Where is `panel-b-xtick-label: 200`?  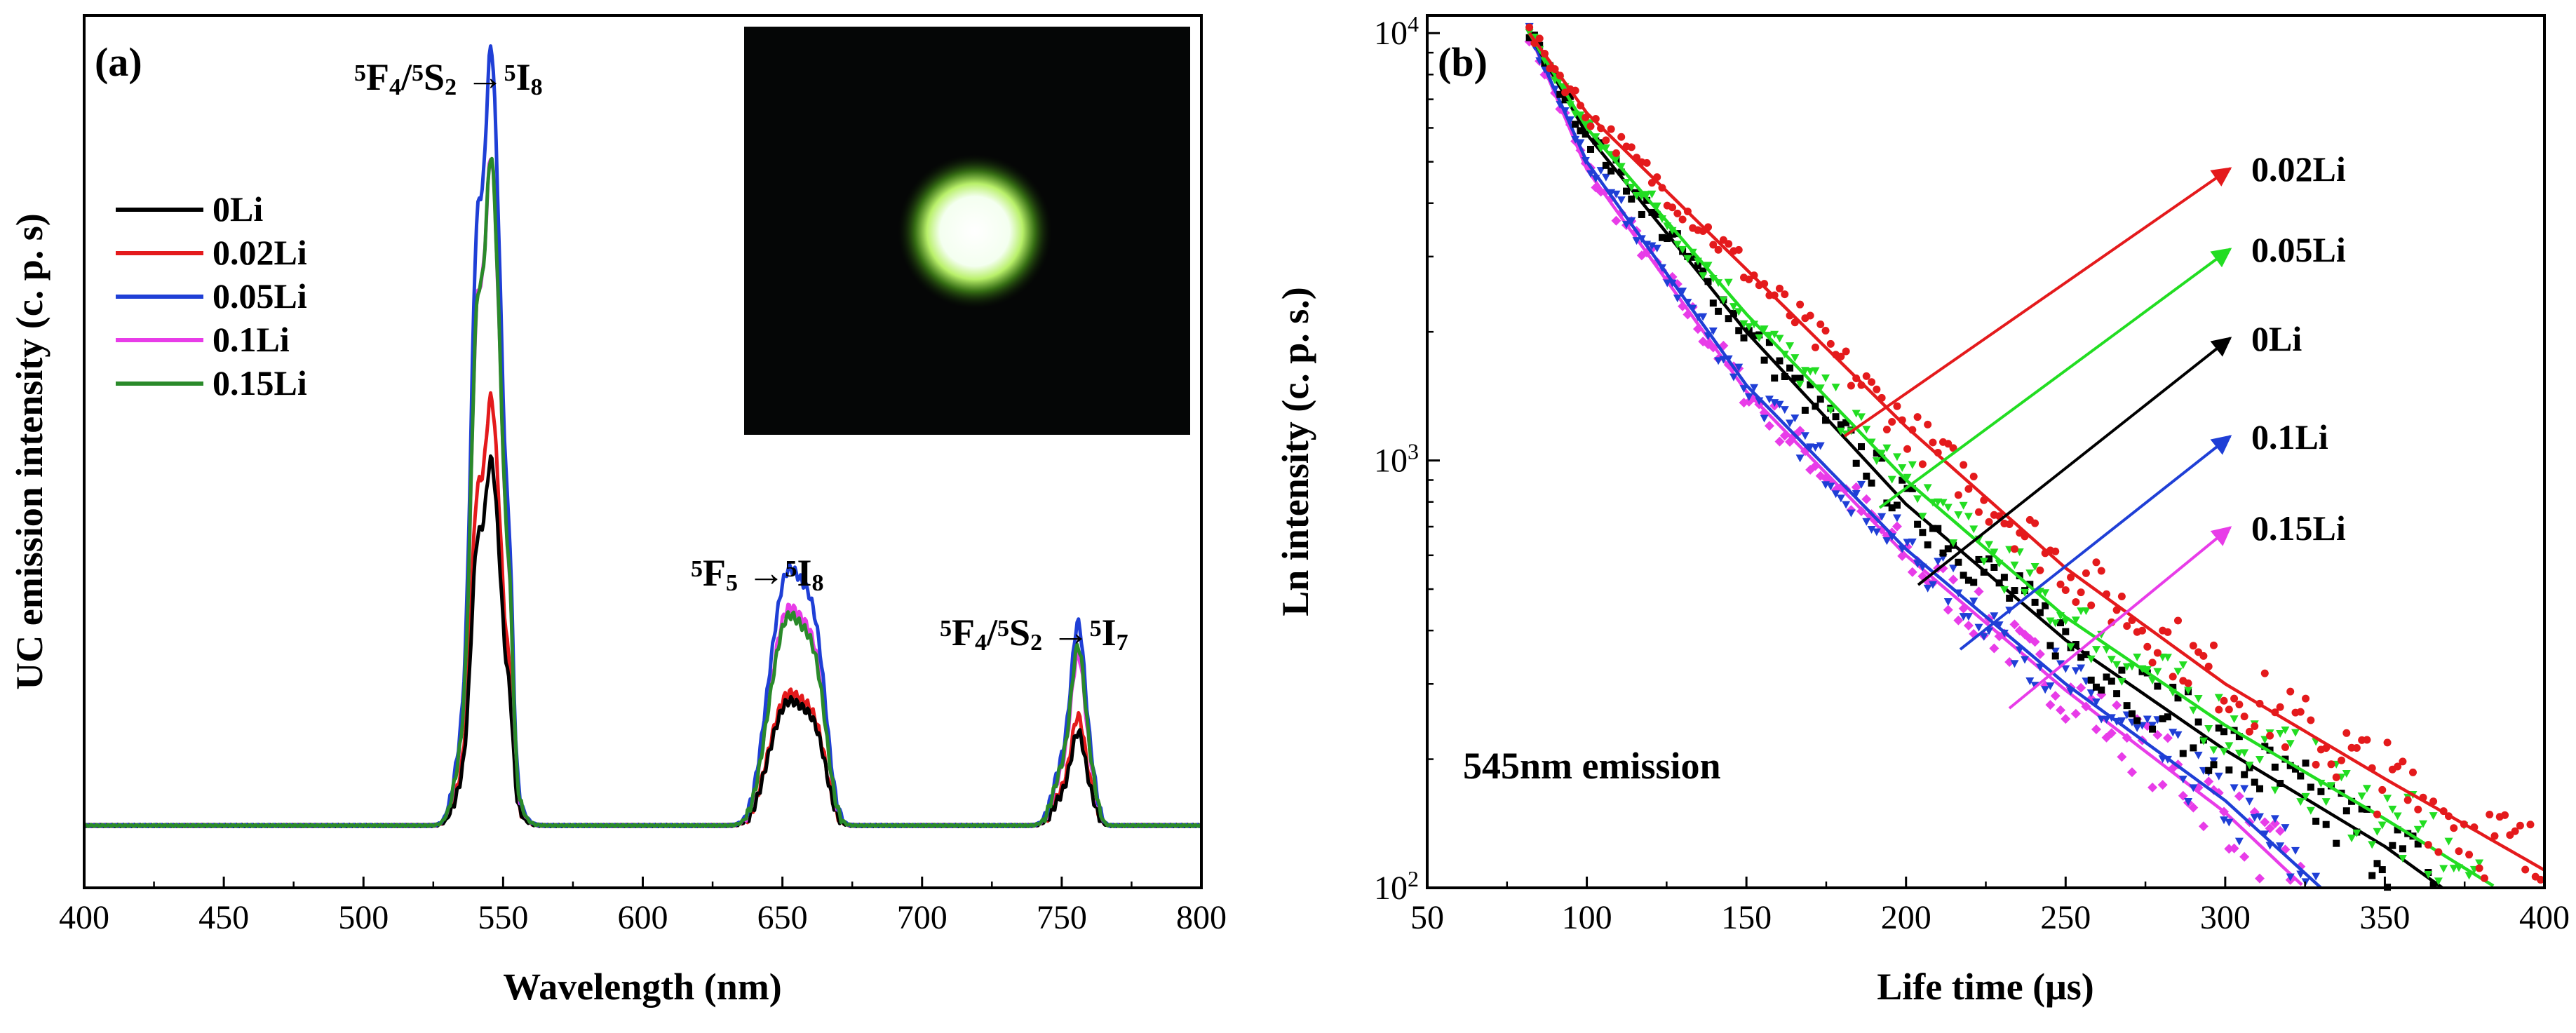
panel-b-xtick-label: 200 is located at coordinates (1906, 917).